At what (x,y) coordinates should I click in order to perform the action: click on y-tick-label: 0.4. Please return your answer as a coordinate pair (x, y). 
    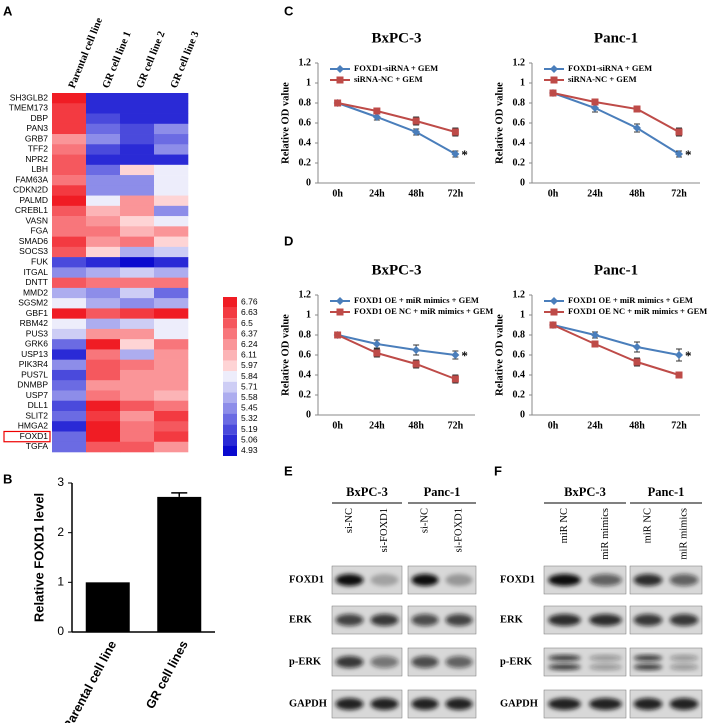
    Looking at the image, I should click on (519, 142).